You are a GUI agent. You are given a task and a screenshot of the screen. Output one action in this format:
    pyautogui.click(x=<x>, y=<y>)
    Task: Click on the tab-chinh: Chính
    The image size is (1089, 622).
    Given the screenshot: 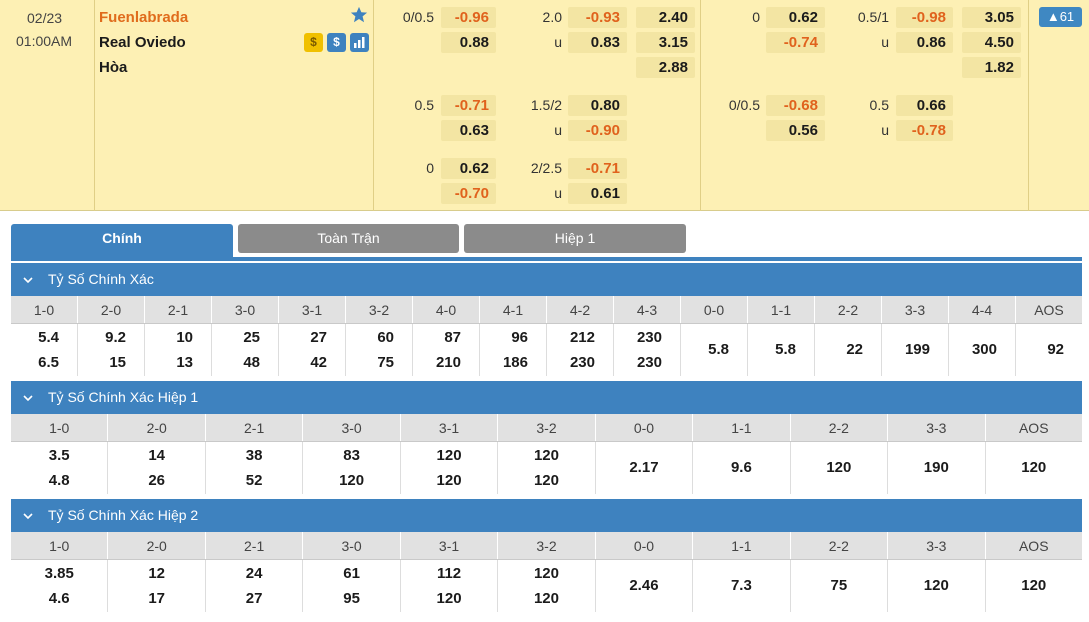 What is the action you would take?
    pyautogui.click(x=122, y=241)
    